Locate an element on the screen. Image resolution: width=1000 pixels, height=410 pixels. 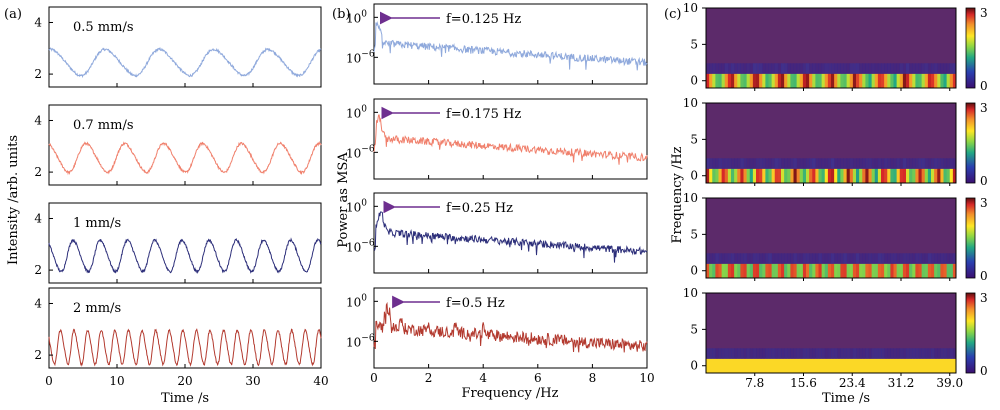
panel-b-peak-label-3: f=0.5 Hz is located at coordinates (475, 303).